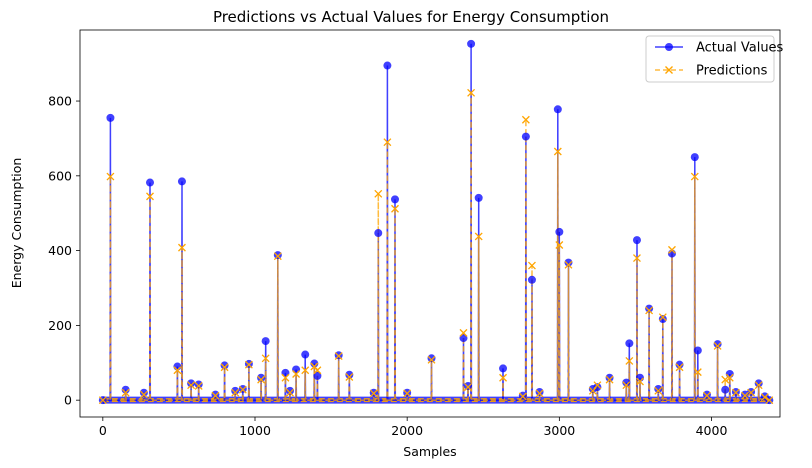 Image resolution: width=812 pixels, height=468 pixels. I want to click on legend: Actual Values Predictions, so click(714, 59).